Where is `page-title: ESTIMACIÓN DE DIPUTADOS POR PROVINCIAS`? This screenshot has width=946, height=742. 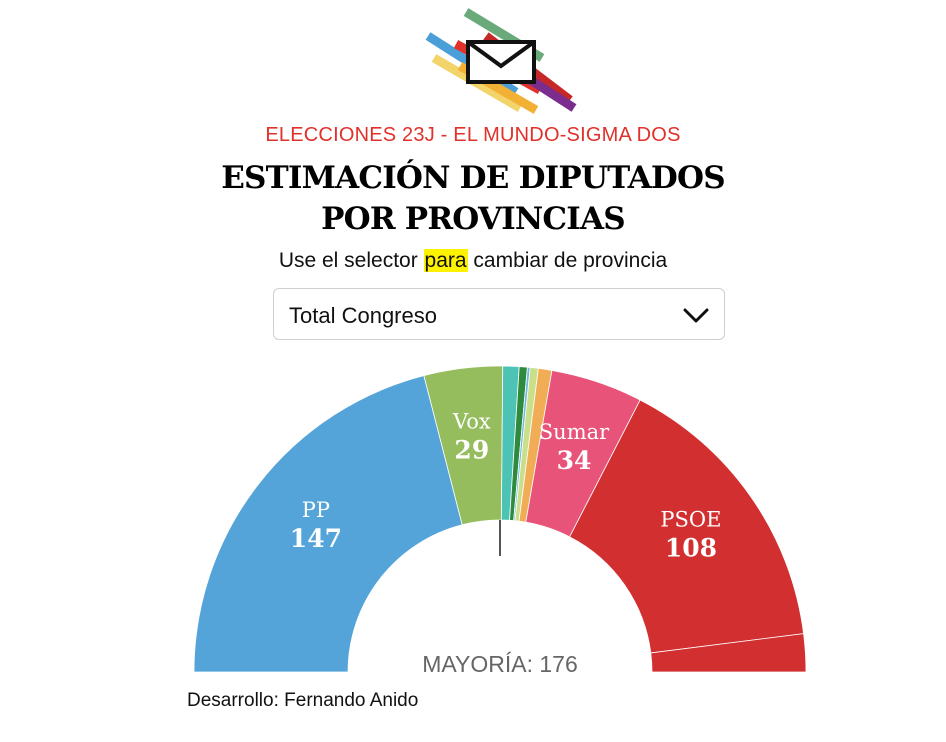
page-title: ESTIMACIÓN DE DIPUTADOS POR PROVINCIAS is located at coordinates (473, 199).